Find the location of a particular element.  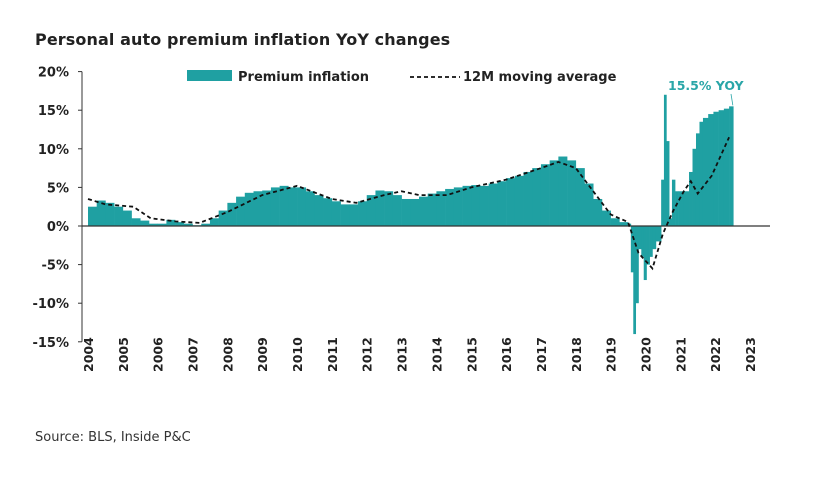

annotation-leader is located at coordinates (732, 99).